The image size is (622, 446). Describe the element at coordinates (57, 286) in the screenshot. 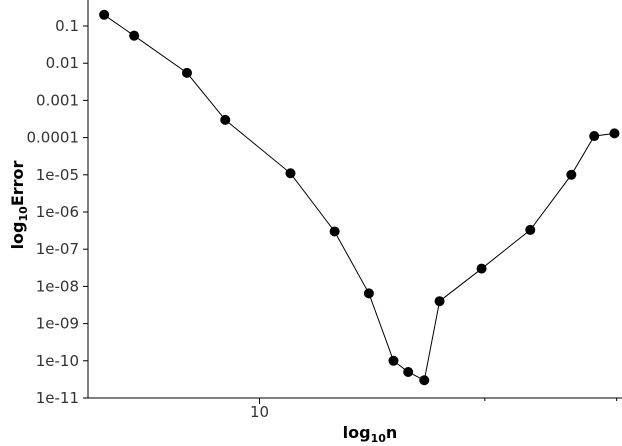

I see `y-tick-label: 1e-08` at that location.